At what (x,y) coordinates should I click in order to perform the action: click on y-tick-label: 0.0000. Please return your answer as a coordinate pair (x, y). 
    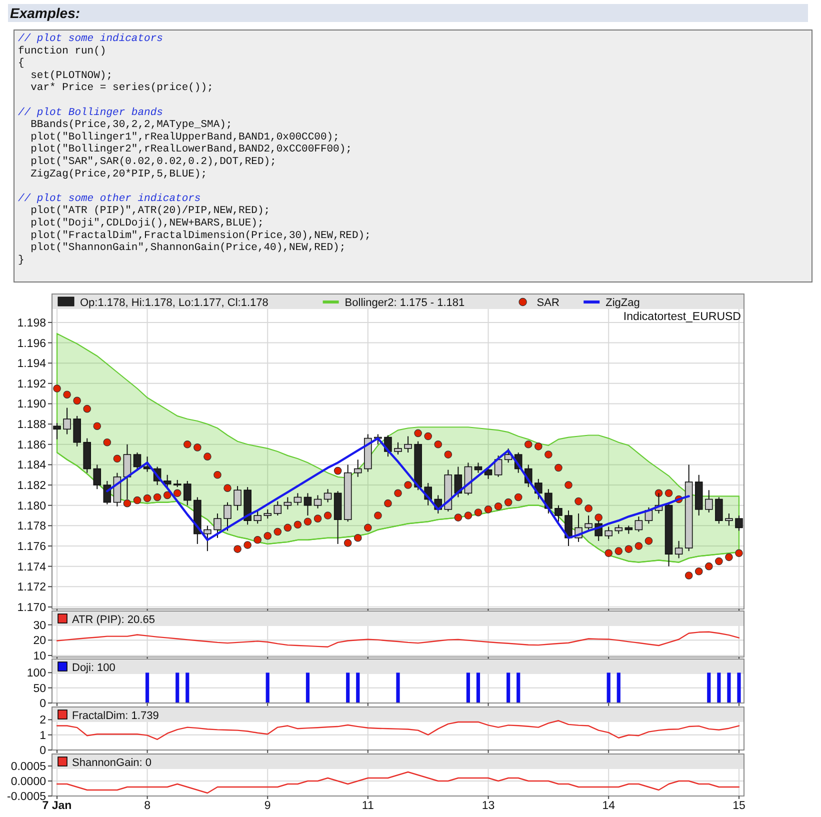
    Looking at the image, I should click on (28, 782).